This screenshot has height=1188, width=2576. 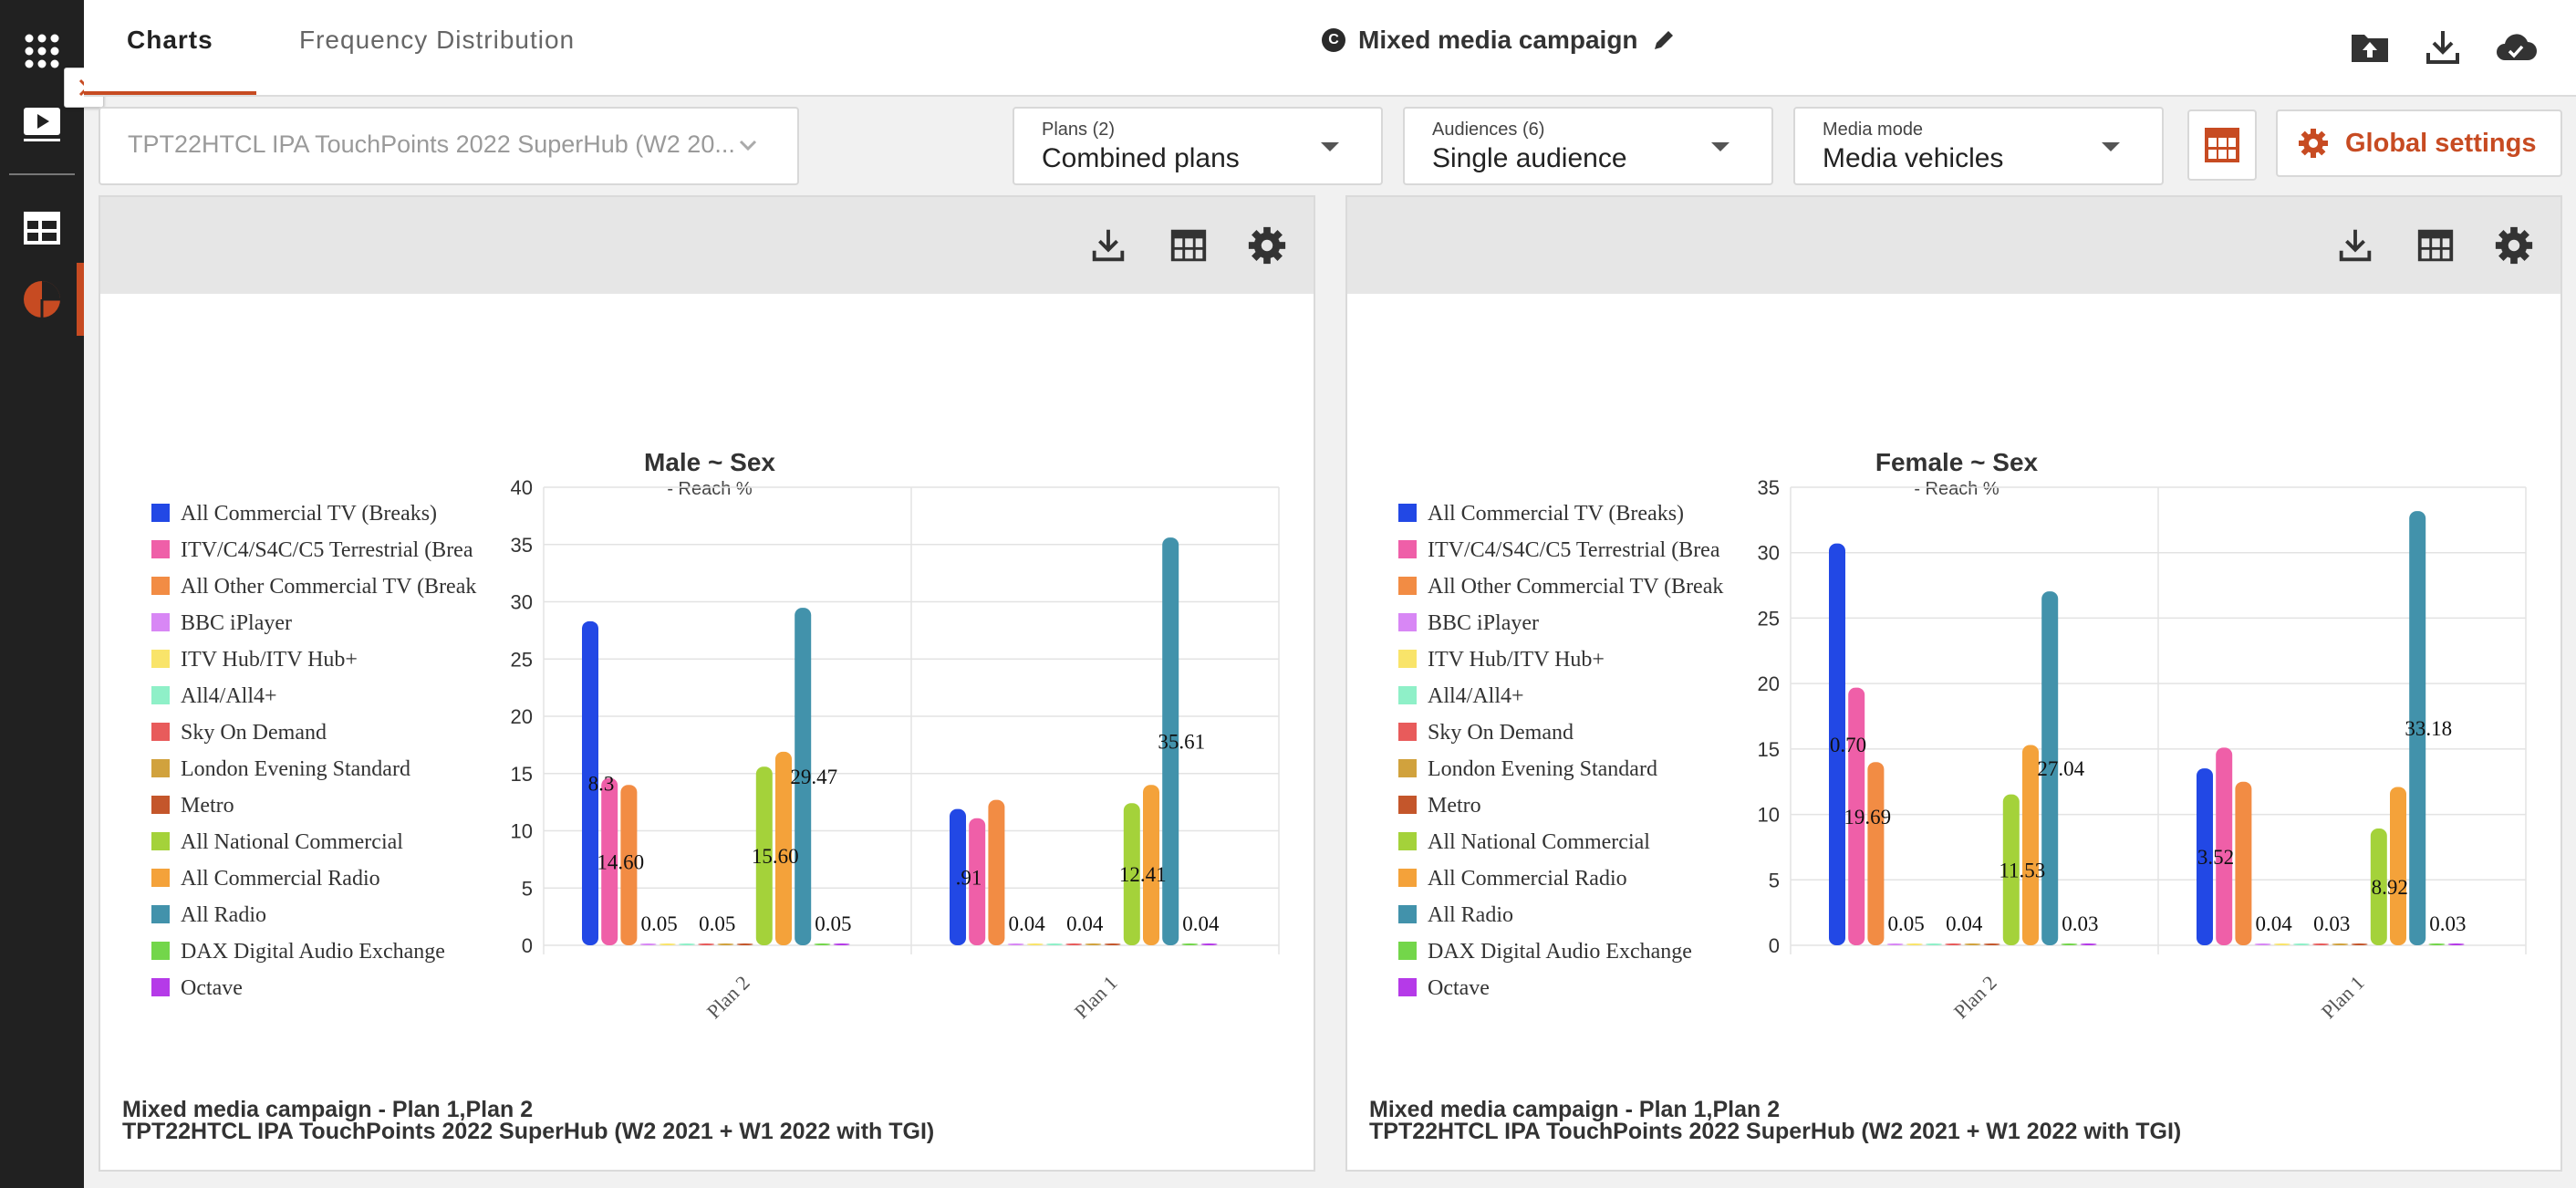 What do you see at coordinates (1079, 130) in the screenshot?
I see `plans-label: Plans (2)` at bounding box center [1079, 130].